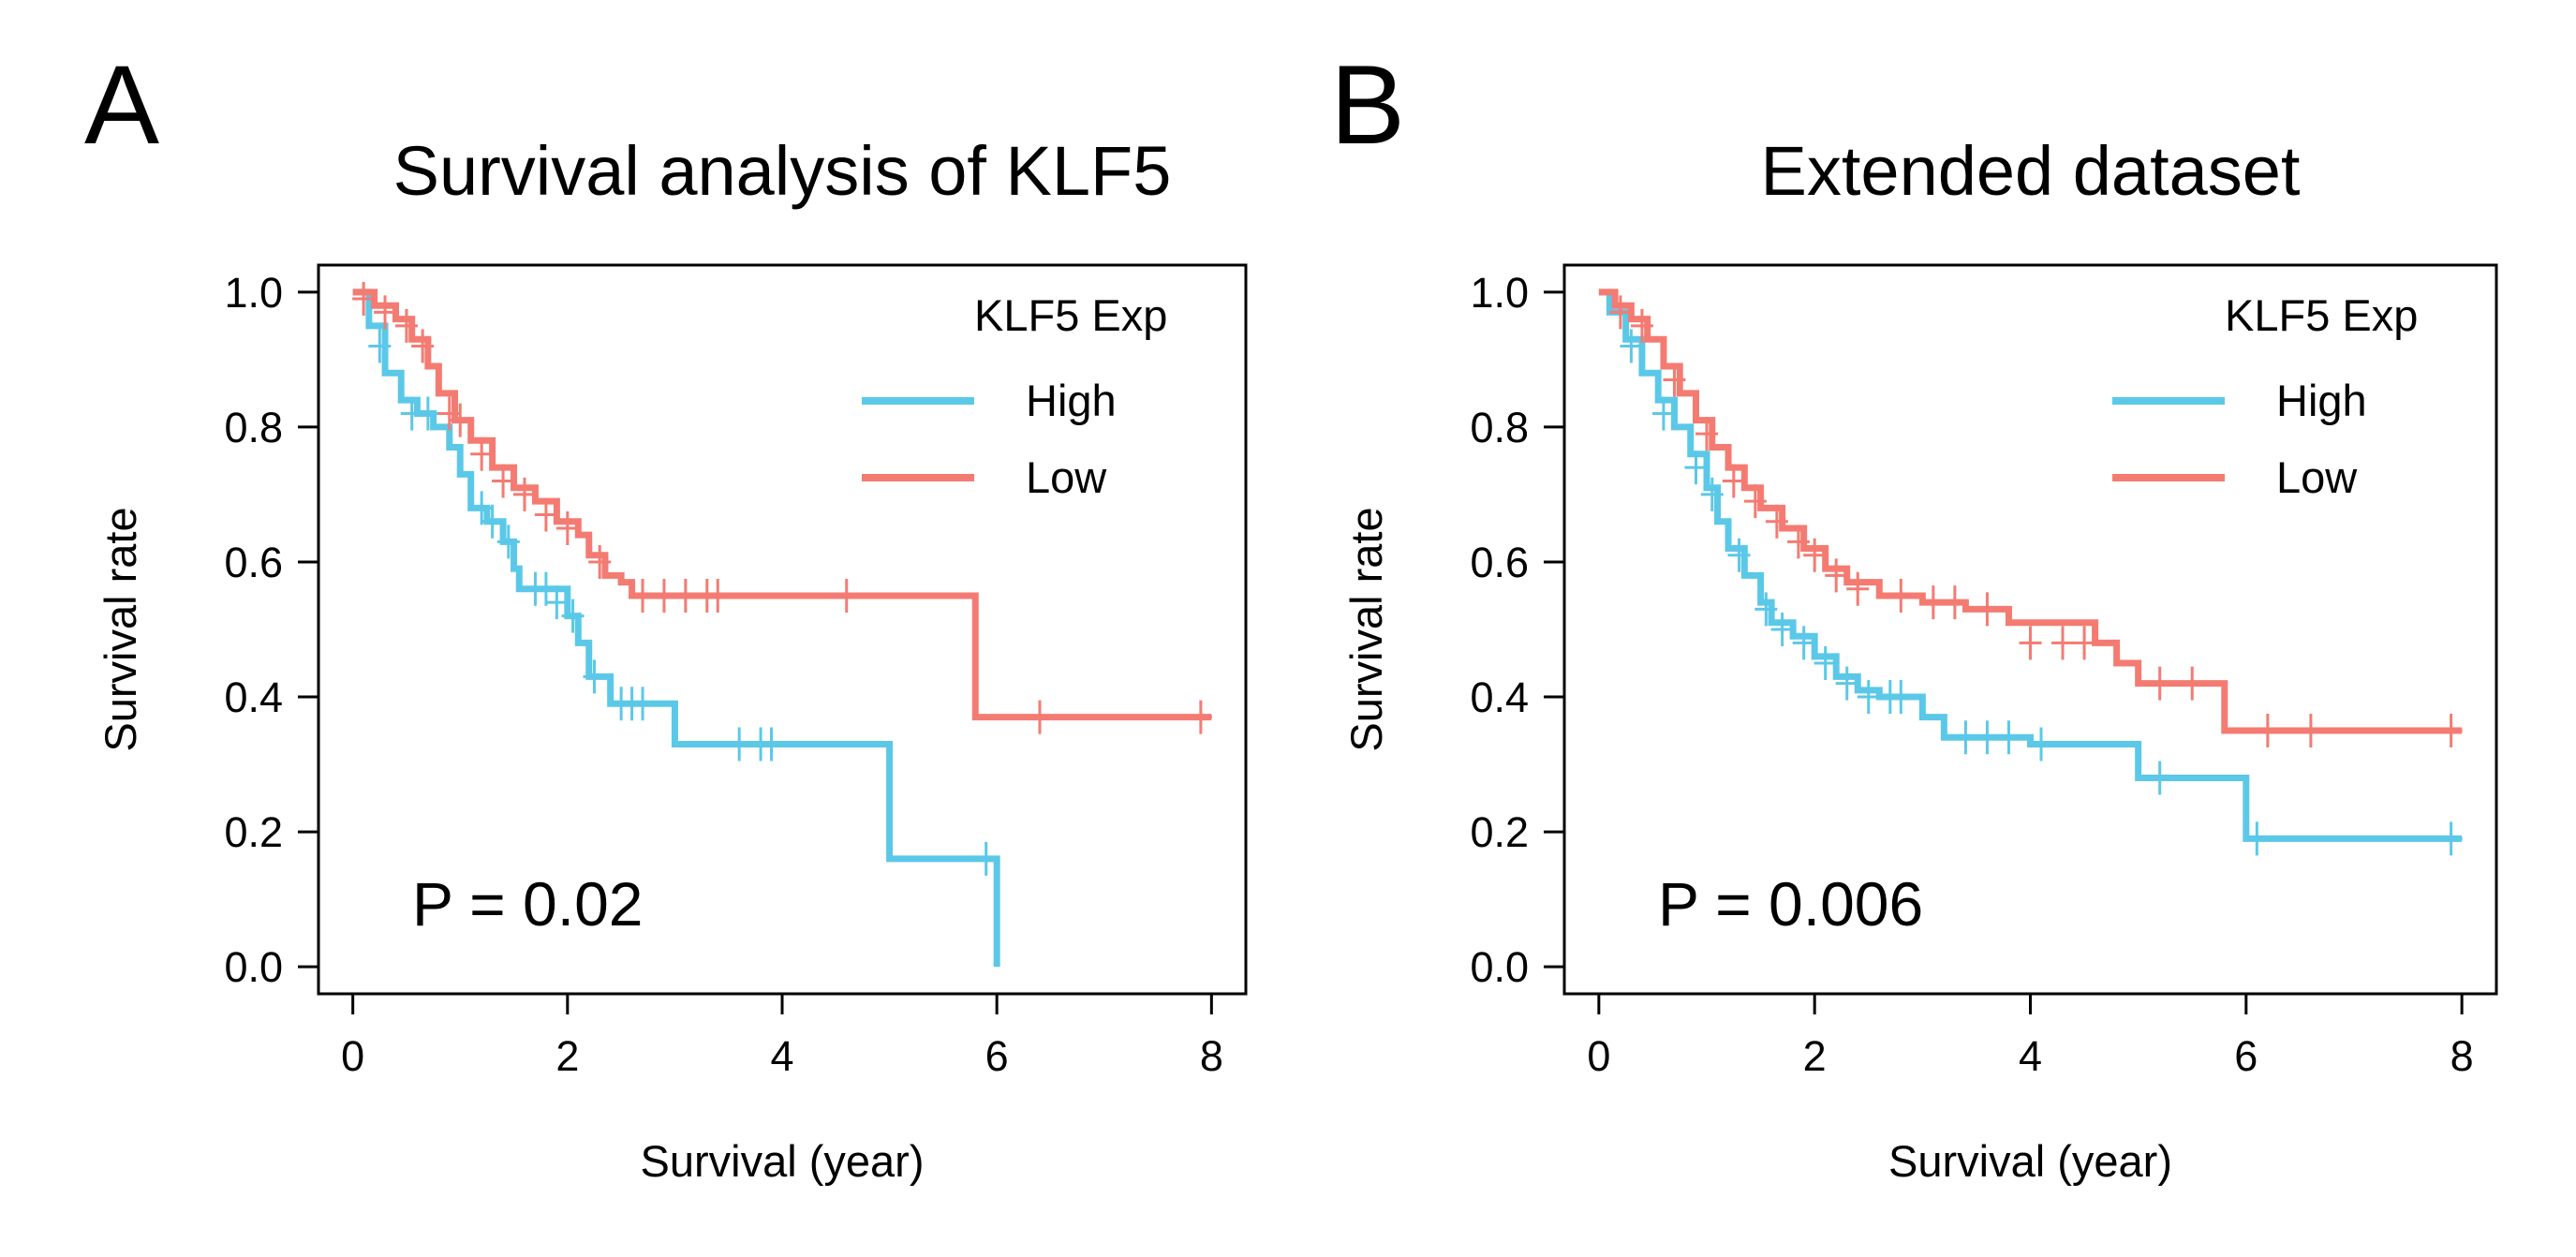 The height and width of the screenshot is (1257, 2576). What do you see at coordinates (782, 1056) in the screenshot?
I see `x-tick-label: 4` at bounding box center [782, 1056].